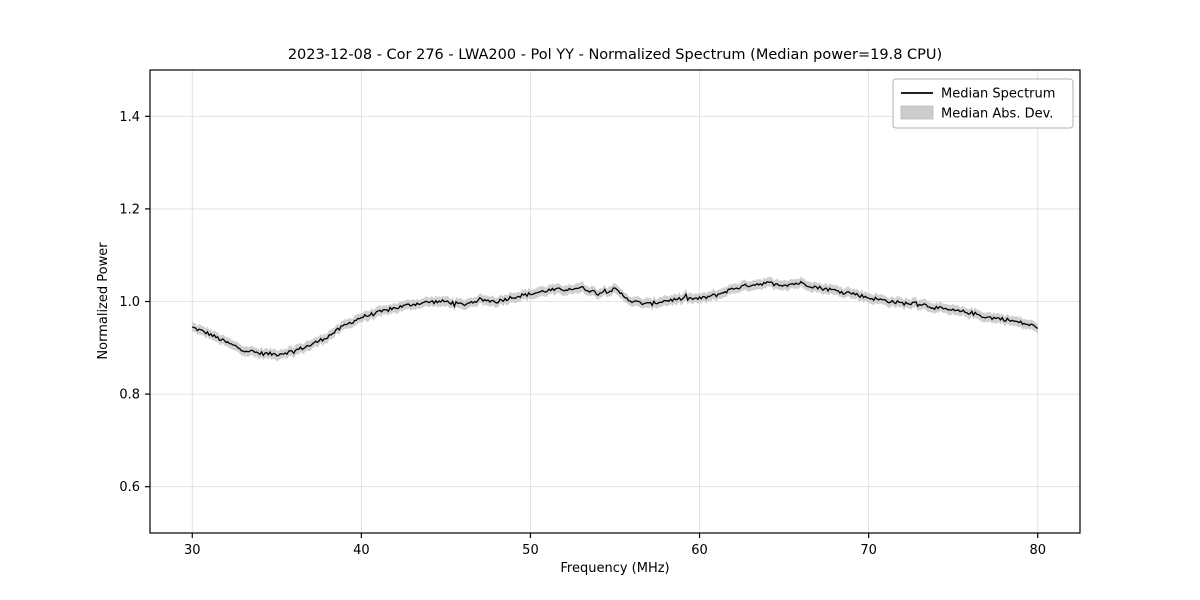  Describe the element at coordinates (103, 301) in the screenshot. I see `y-axis-label: Normalized Power` at that location.